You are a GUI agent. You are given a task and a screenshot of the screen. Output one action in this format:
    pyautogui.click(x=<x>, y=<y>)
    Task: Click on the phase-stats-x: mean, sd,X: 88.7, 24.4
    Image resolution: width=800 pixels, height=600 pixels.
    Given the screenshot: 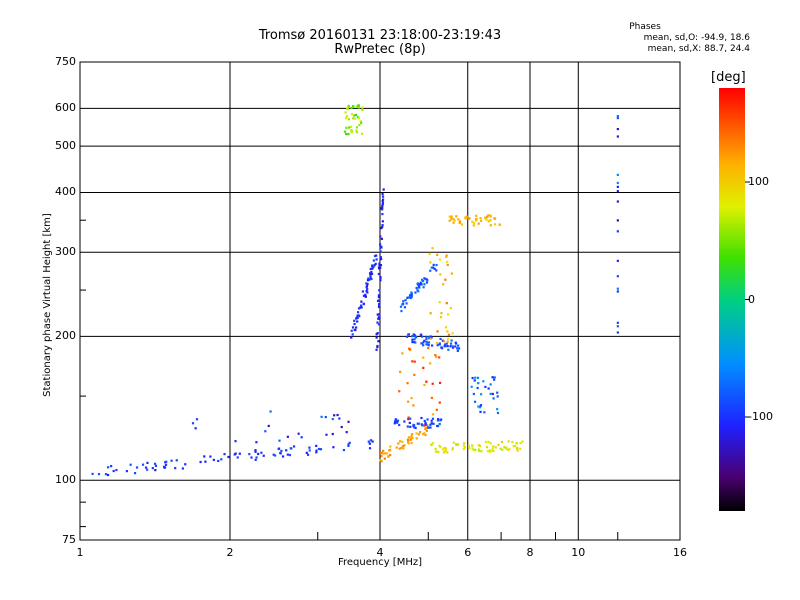 What is the action you would take?
    pyautogui.click(x=698, y=49)
    